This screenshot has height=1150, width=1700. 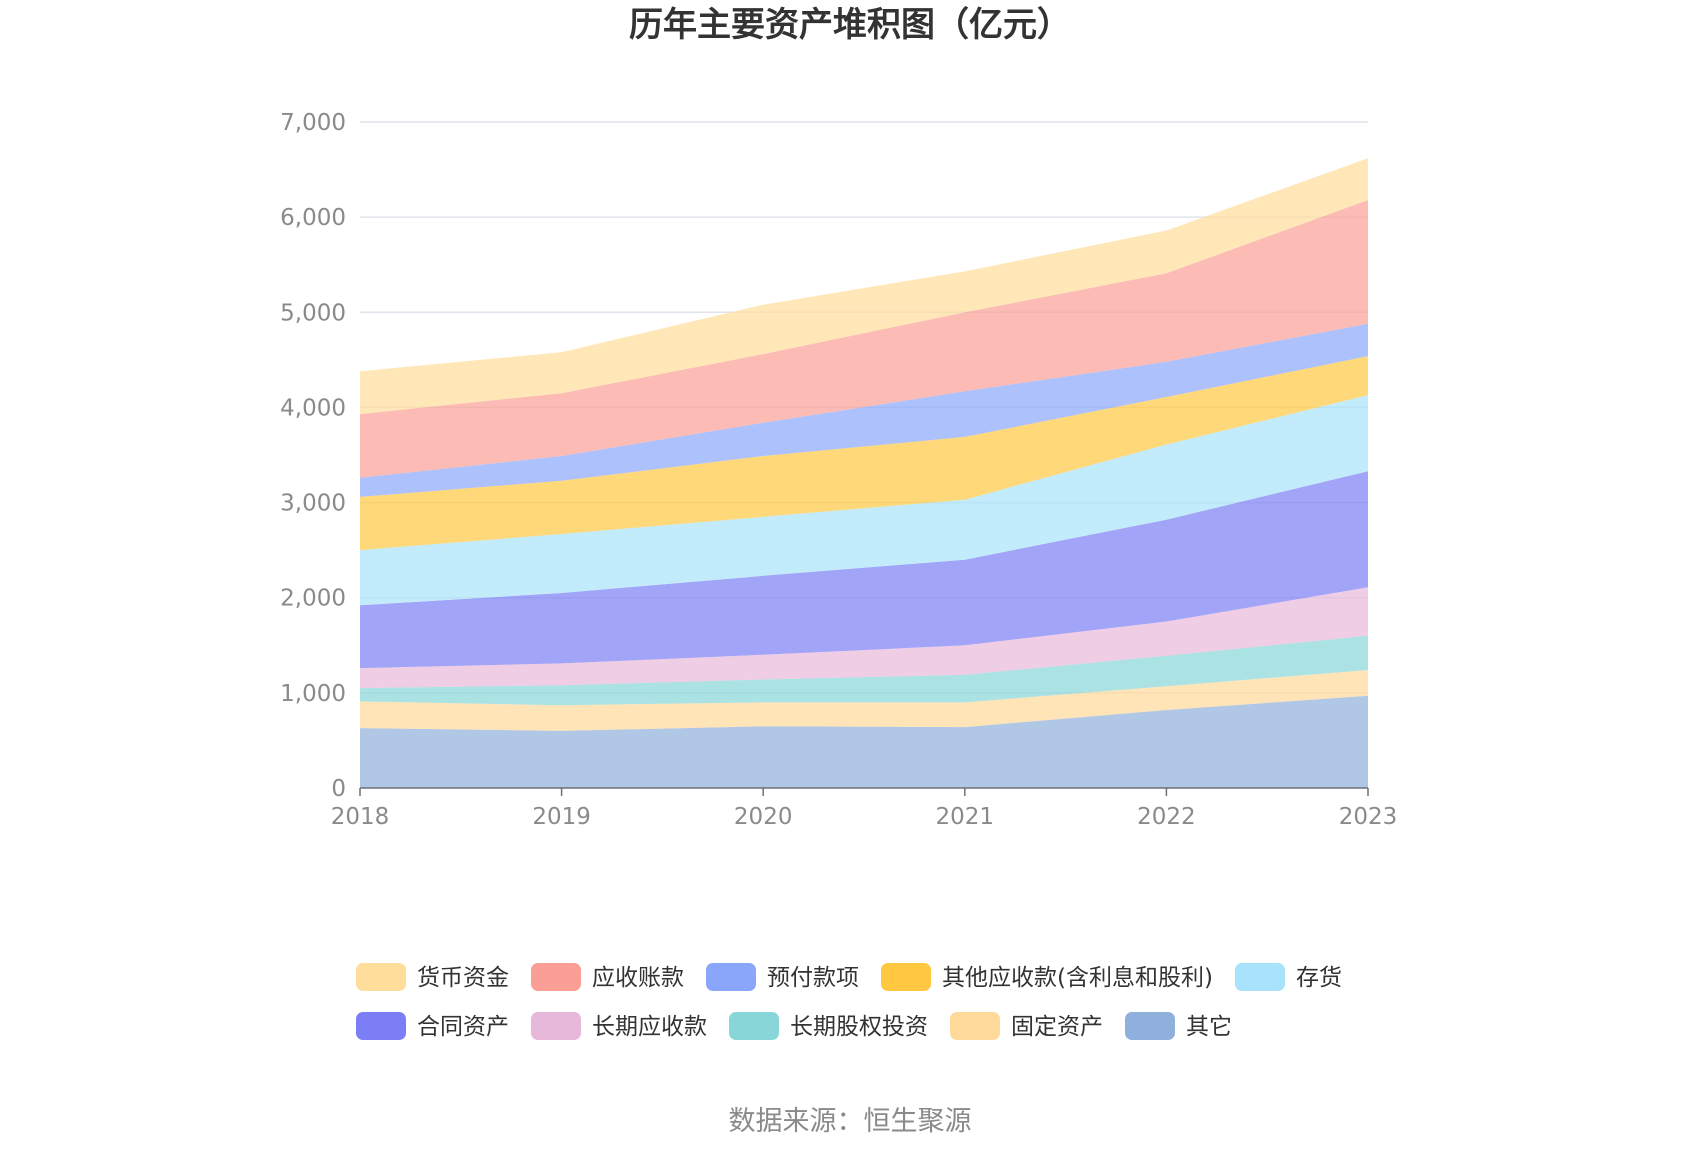 I want to click on area-长期股权投资, so click(x=864, y=670).